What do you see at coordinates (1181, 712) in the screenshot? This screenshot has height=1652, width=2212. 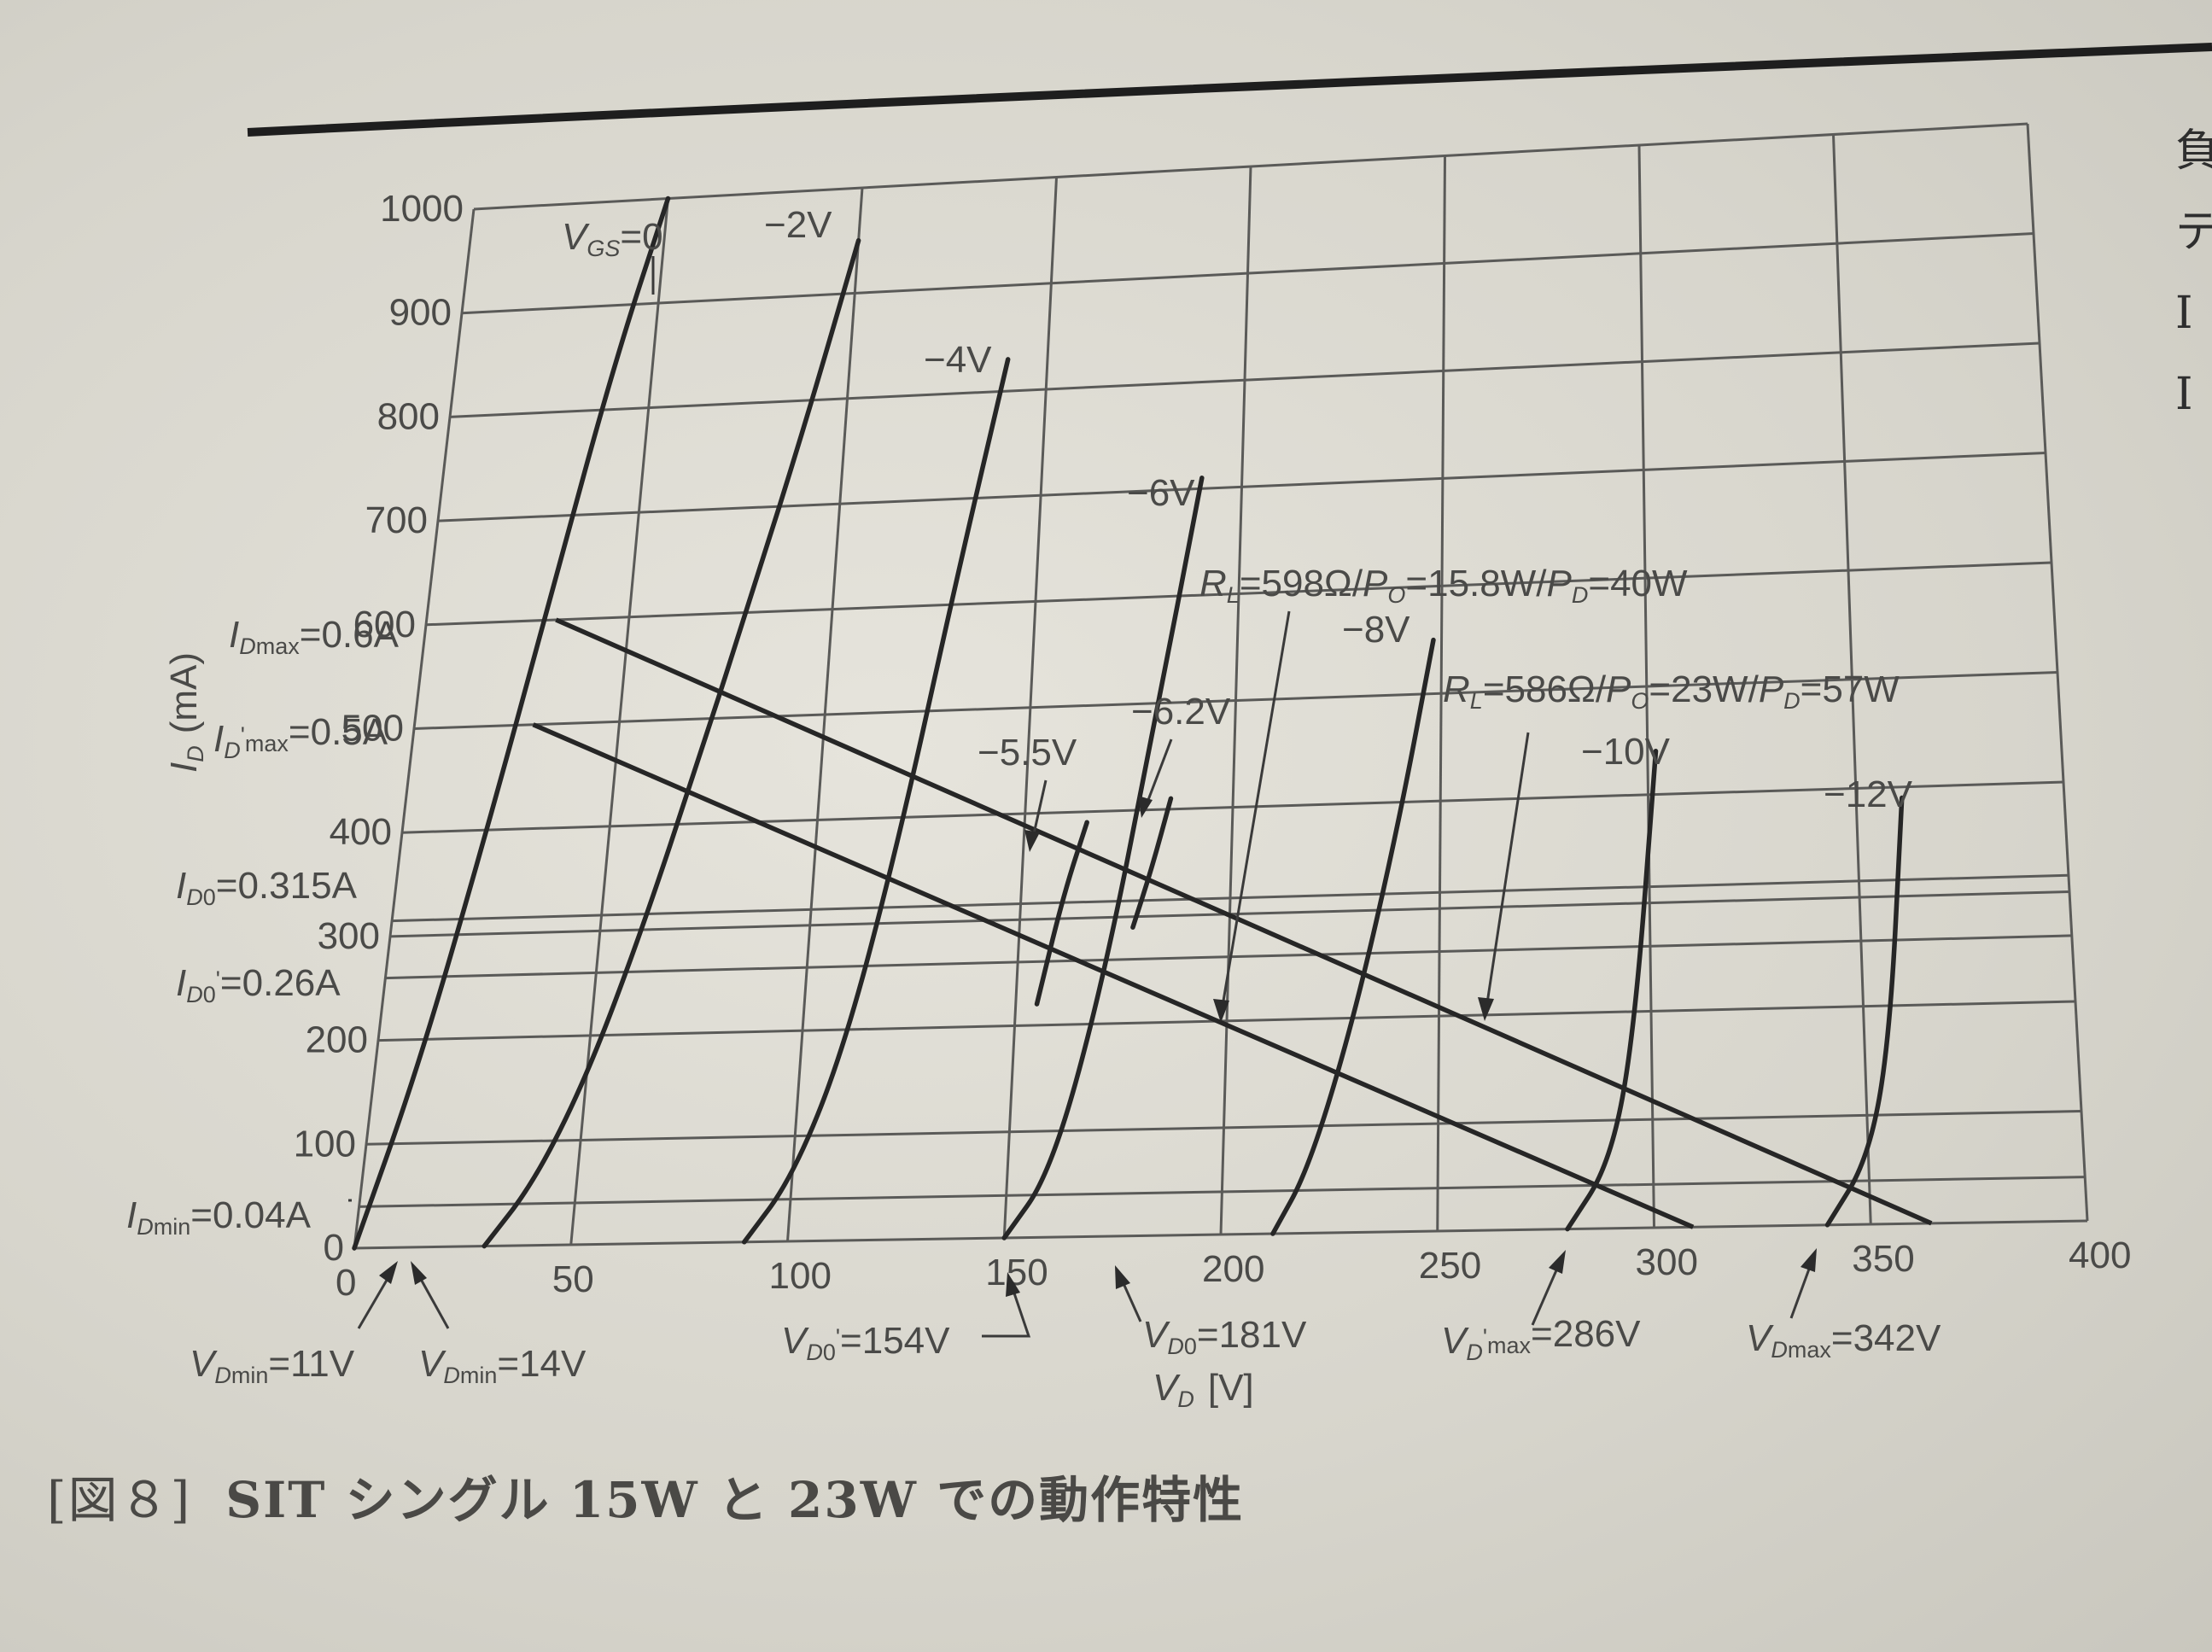 I see `label-minus62v: −6.2V` at bounding box center [1181, 712].